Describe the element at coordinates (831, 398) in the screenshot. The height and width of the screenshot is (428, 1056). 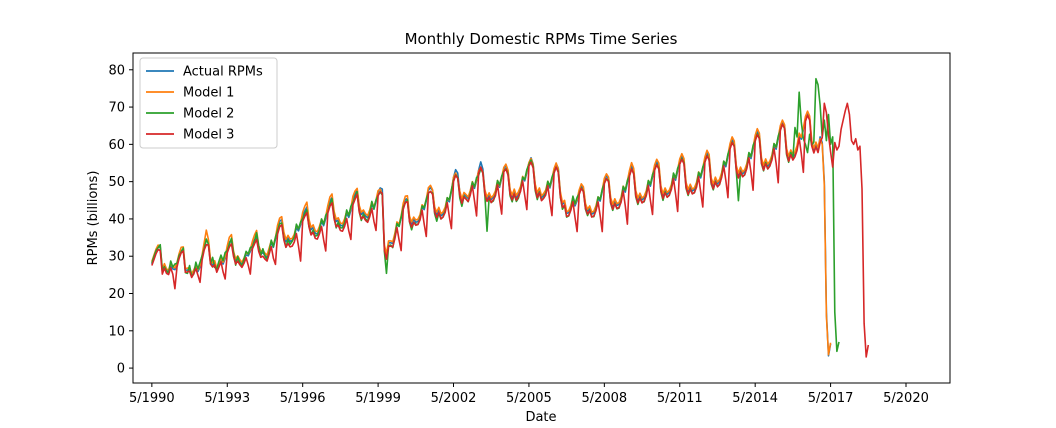
I see `x-tick-label: 5/2017` at that location.